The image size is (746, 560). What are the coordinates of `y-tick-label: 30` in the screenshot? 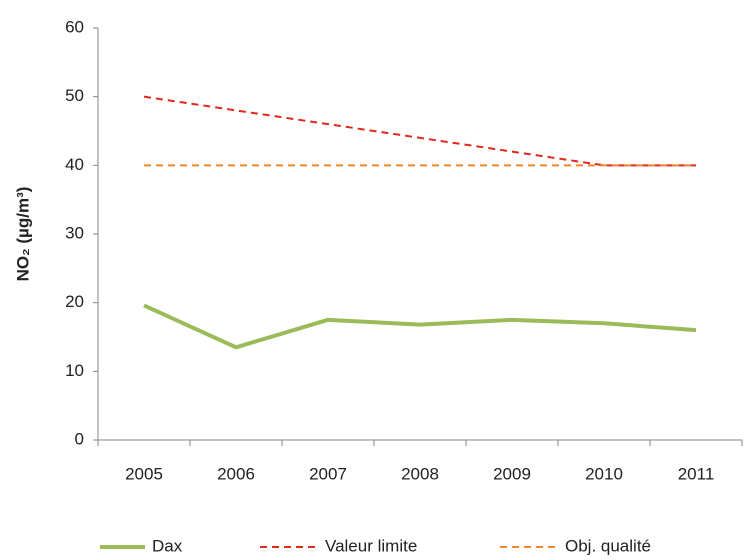 It's located at (74, 232).